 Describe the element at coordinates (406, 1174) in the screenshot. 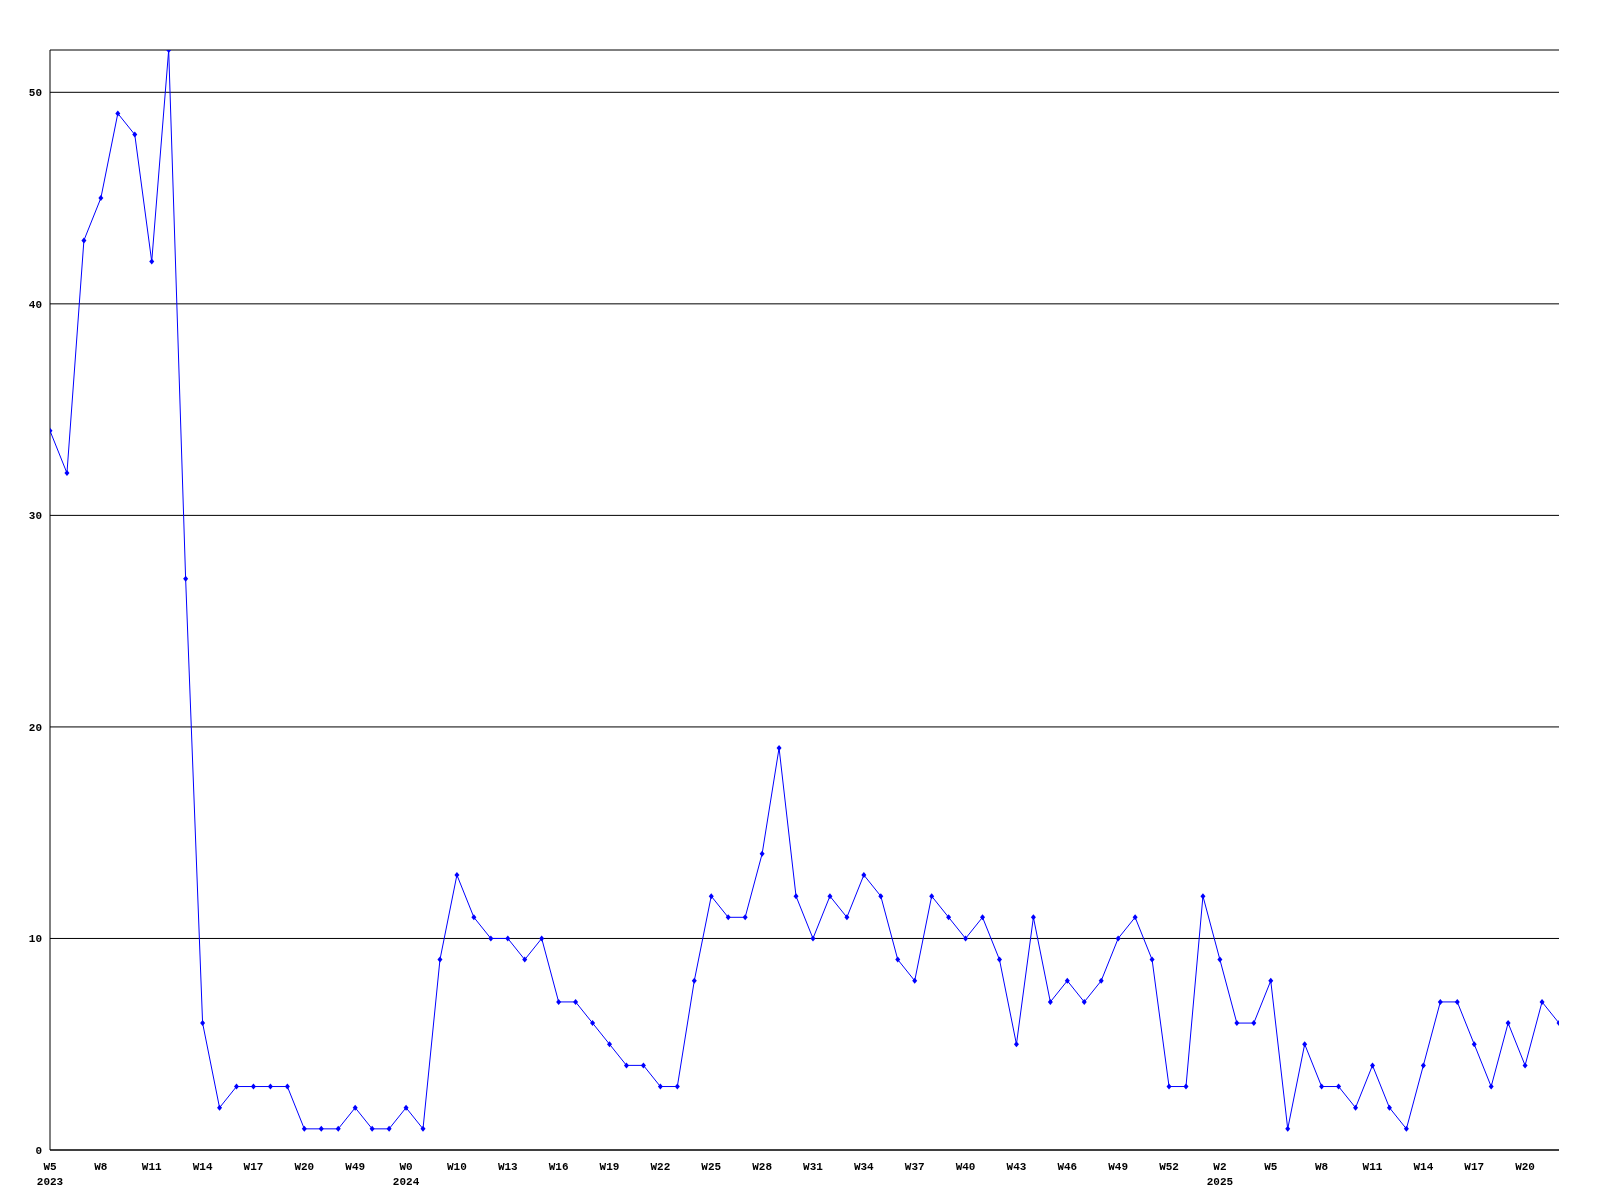

I see `x-tick-label: W0 2024` at that location.